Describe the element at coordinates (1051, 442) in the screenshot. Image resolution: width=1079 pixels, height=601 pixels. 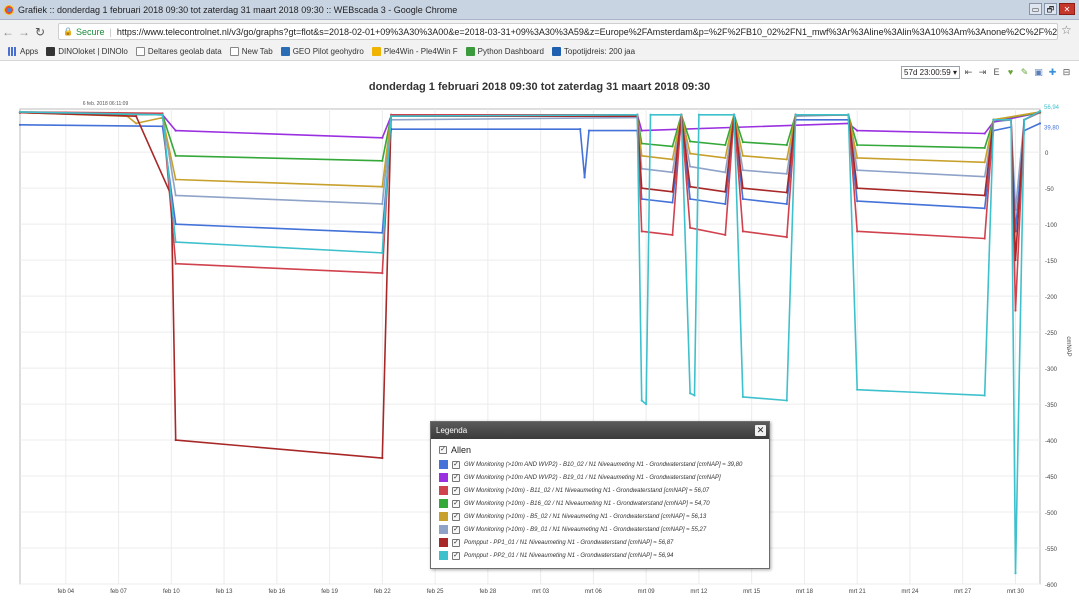
I see `y-tick-label: -400` at that location.